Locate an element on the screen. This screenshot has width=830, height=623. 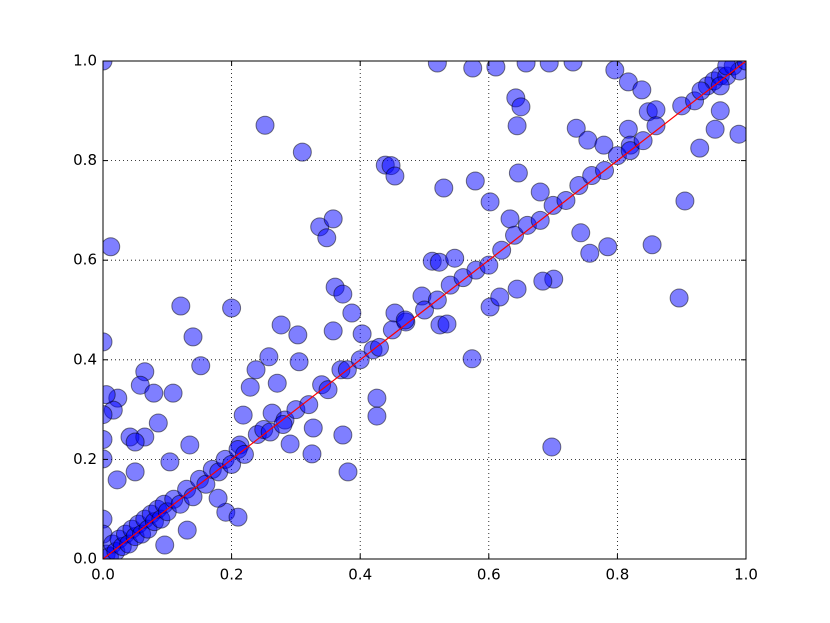
x-tick-label: 0.8 is located at coordinates (617, 575).